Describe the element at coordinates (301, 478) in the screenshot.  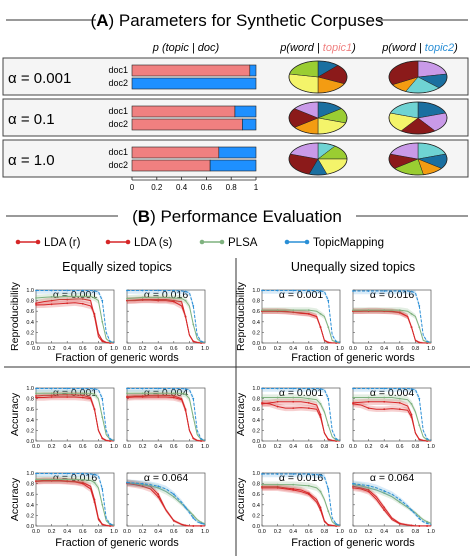
I see `plot-title: α = 0.016` at that location.